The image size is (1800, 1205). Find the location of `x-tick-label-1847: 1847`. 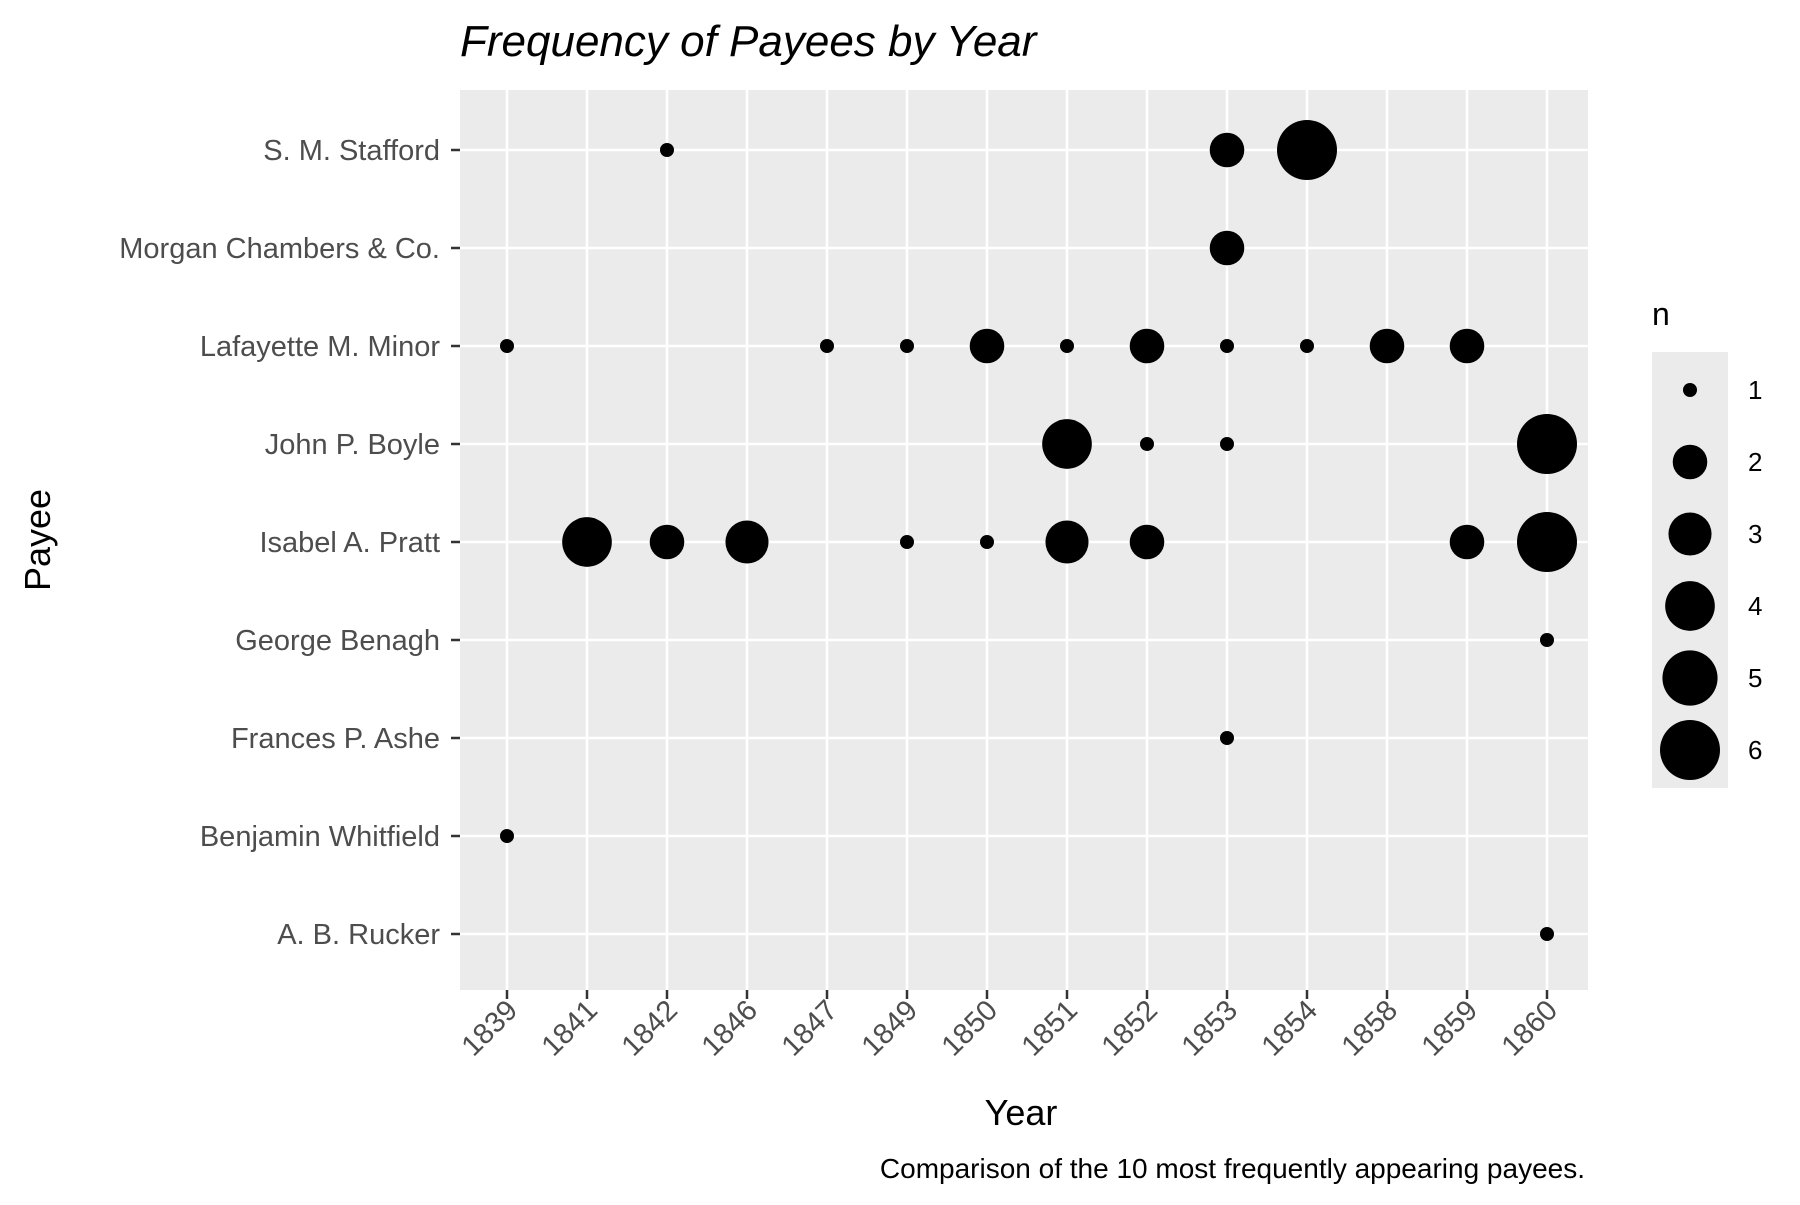

x-tick-label-1847: 1847 is located at coordinates (810, 1028).